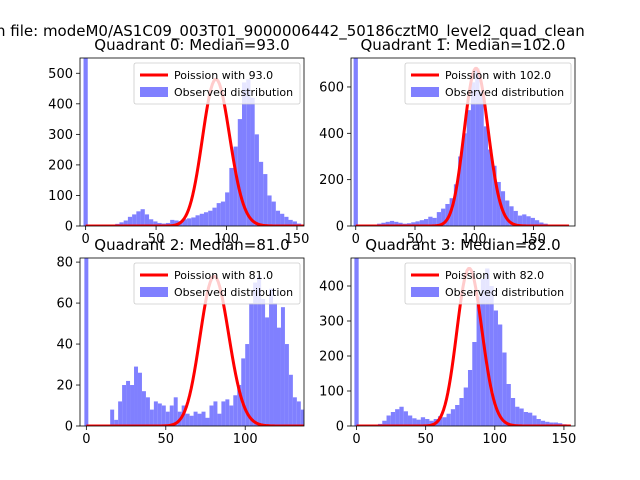 This screenshot has height=480, width=640. Describe the element at coordinates (156, 239) in the screenshot. I see `x-tick-label: 50` at that location.